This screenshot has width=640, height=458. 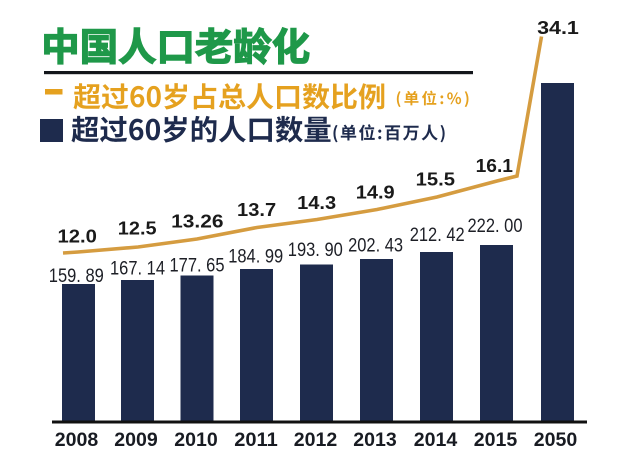 I want to click on svg-text: 14.3, so click(x=316, y=203).